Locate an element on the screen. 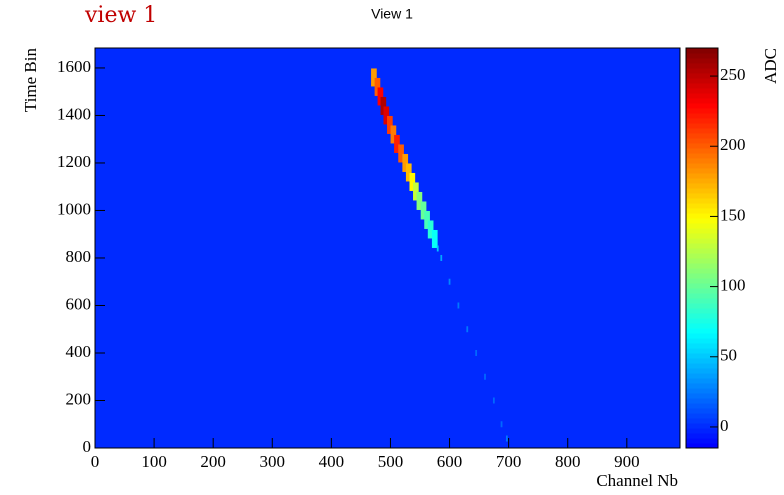  x-tick-label: 500 is located at coordinates (391, 461).